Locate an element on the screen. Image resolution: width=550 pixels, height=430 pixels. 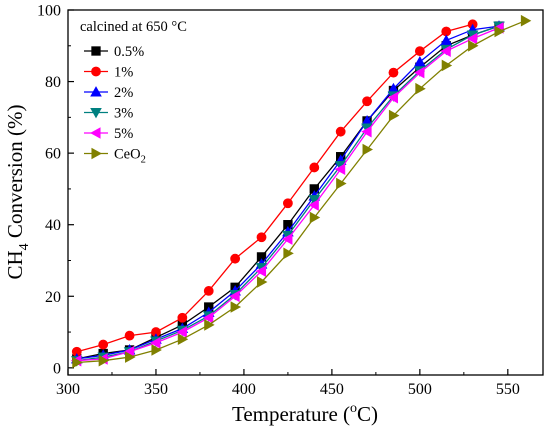
x-axis-title-main: Temperature ( is located at coordinates (291, 414).